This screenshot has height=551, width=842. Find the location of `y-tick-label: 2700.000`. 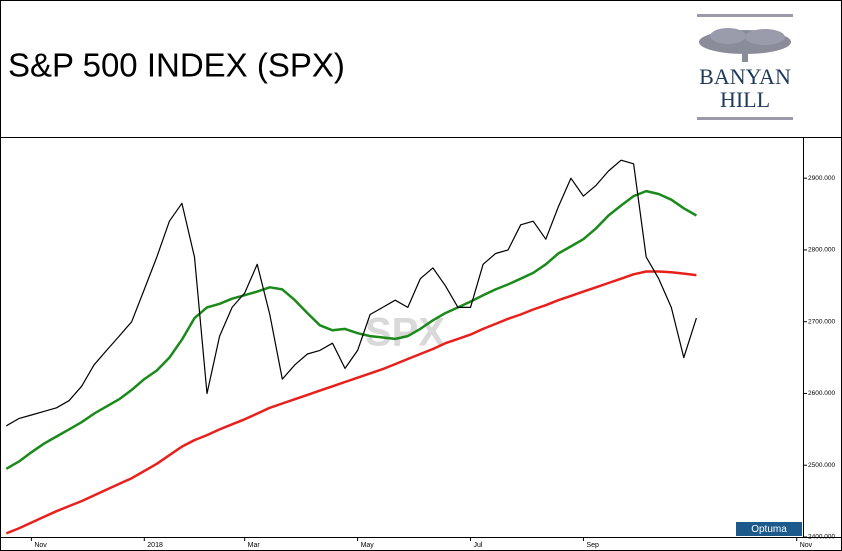

y-tick-label: 2700.000 is located at coordinates (821, 321).